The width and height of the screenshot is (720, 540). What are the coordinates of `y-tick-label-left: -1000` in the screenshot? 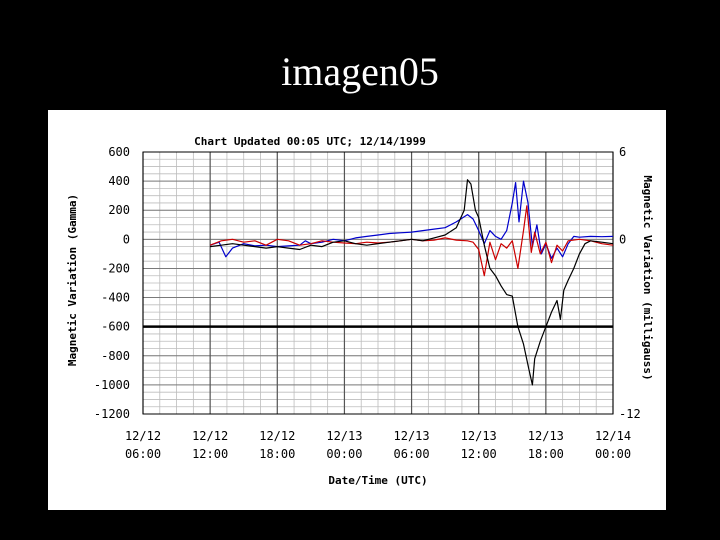 It's located at (112, 385).